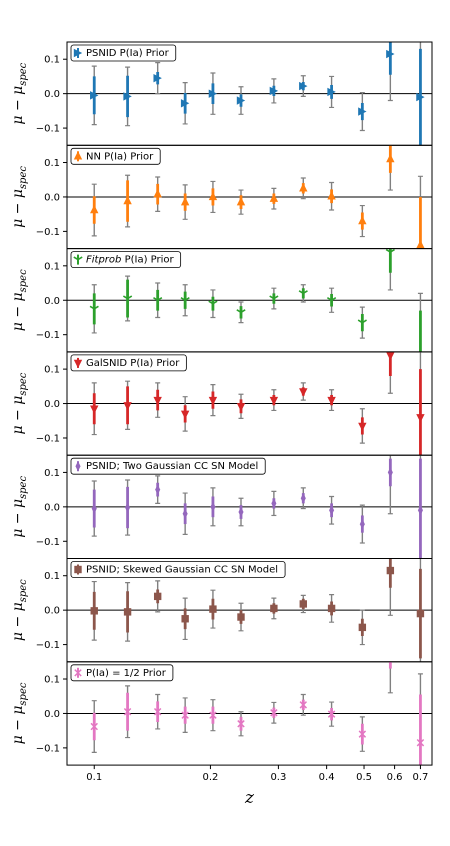 This screenshot has width=450, height=846. Describe the element at coordinates (327, 777) in the screenshot. I see `x-tick-label: 0.4` at that location.